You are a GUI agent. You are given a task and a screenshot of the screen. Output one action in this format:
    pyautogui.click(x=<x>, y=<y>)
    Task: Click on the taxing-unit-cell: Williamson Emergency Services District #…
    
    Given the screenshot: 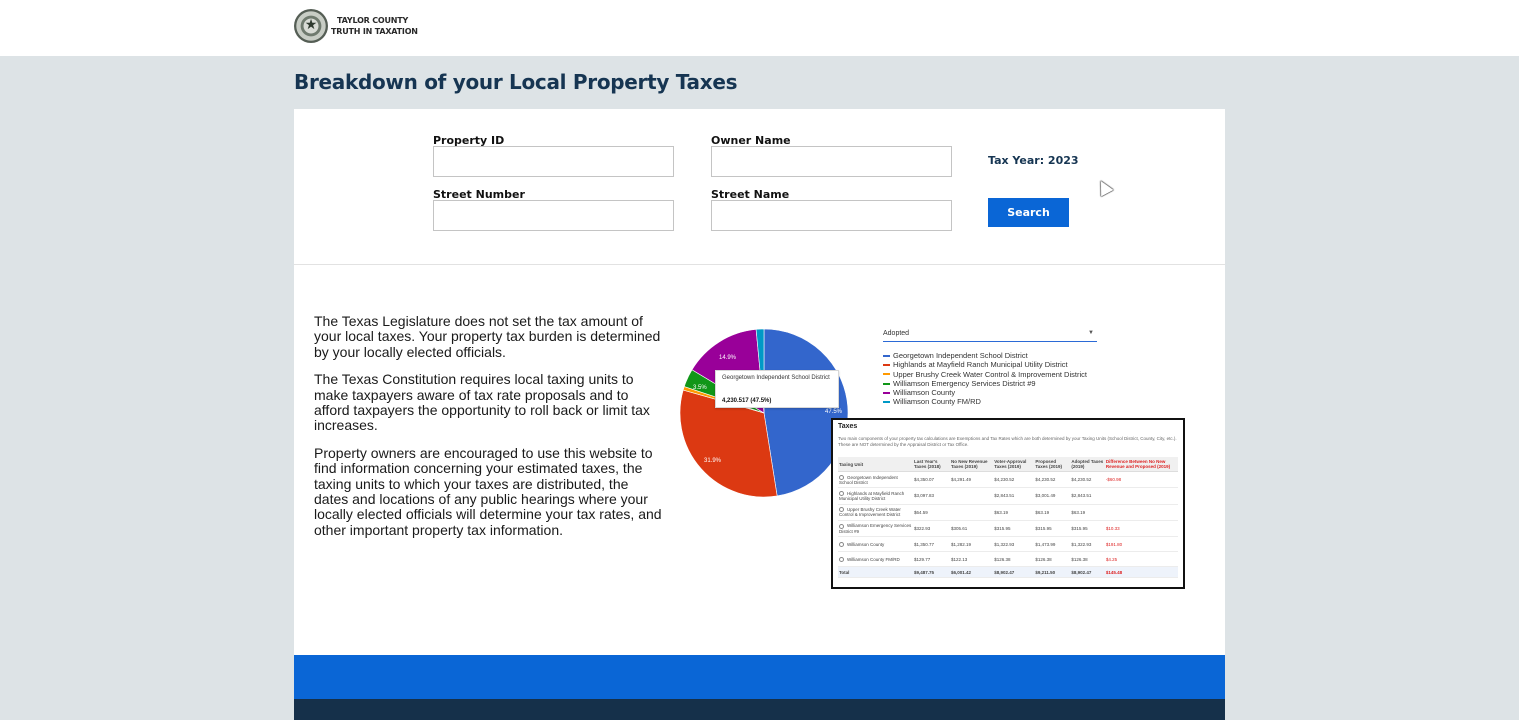 What is the action you would take?
    pyautogui.click(x=875, y=529)
    